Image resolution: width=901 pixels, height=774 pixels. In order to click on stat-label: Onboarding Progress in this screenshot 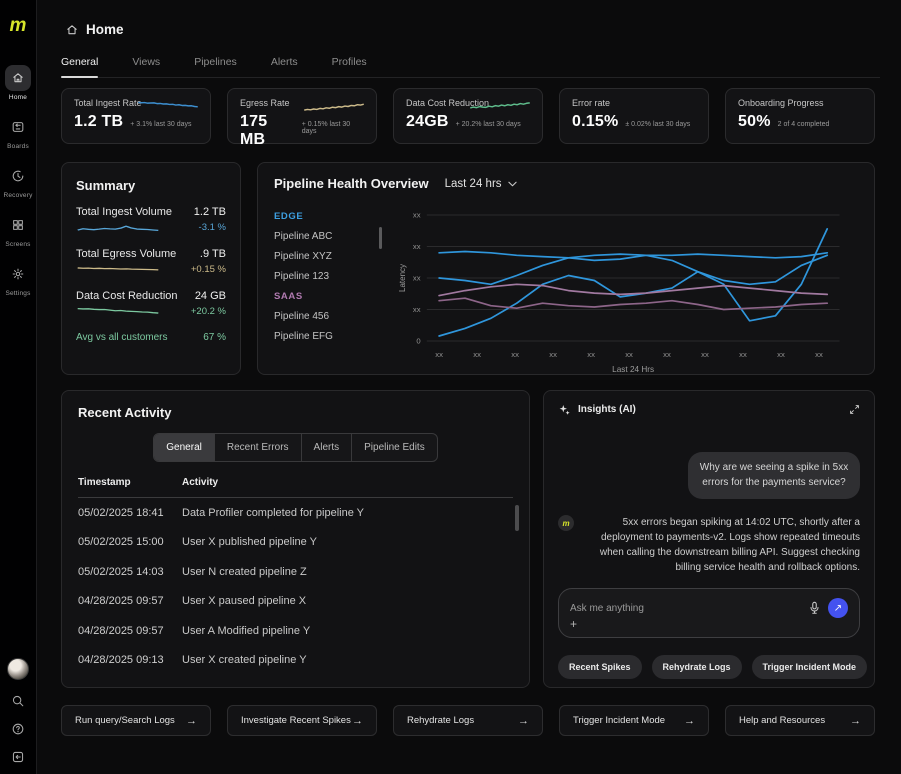, I will do `click(781, 103)`.